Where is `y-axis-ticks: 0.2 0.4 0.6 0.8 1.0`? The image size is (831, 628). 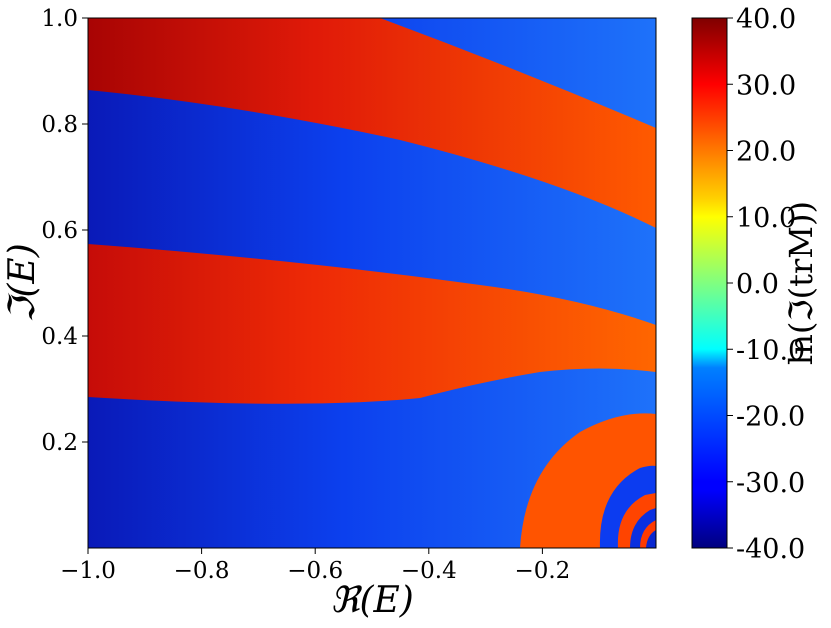 y-axis-ticks: 0.2 0.4 0.6 0.8 1.0 is located at coordinates (64, 231).